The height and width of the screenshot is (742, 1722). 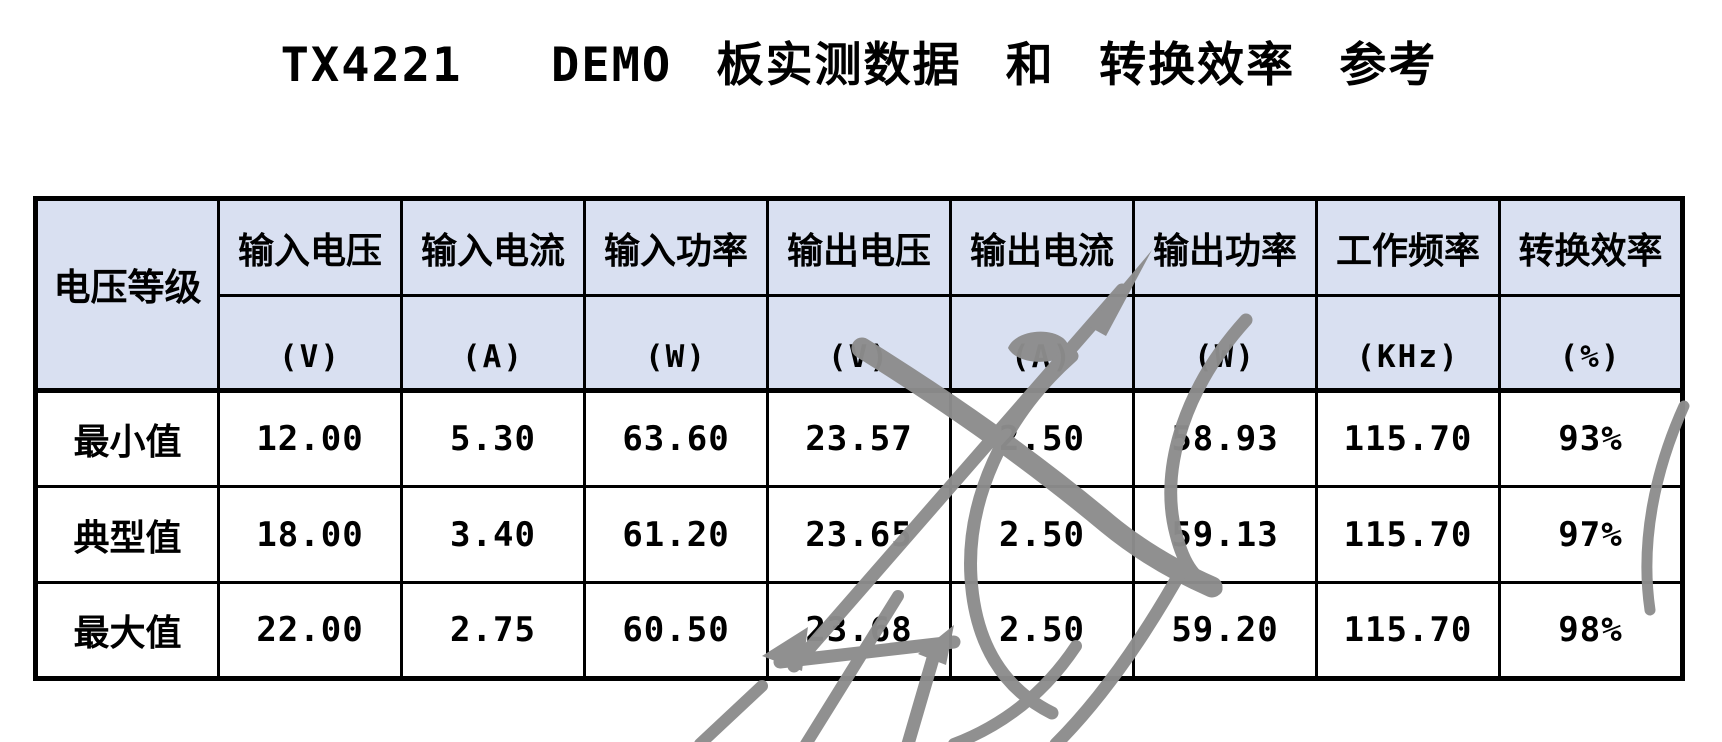 What do you see at coordinates (859, 343) in the screenshot?
I see `unit-output-voltage: (V)` at bounding box center [859, 343].